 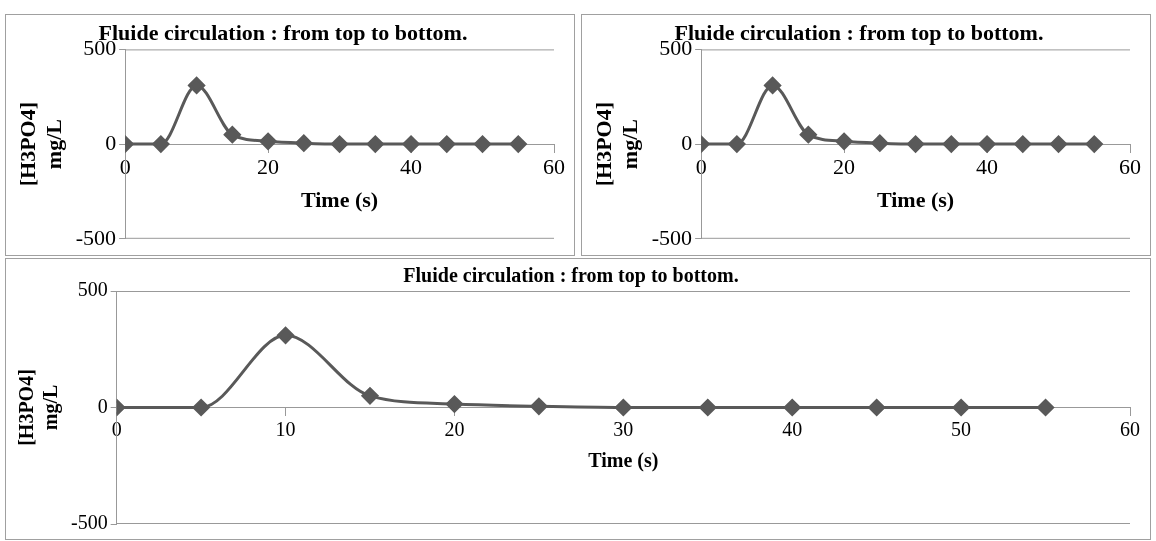 What do you see at coordinates (961, 428) in the screenshot?
I see `x-tick-label: 50` at bounding box center [961, 428].